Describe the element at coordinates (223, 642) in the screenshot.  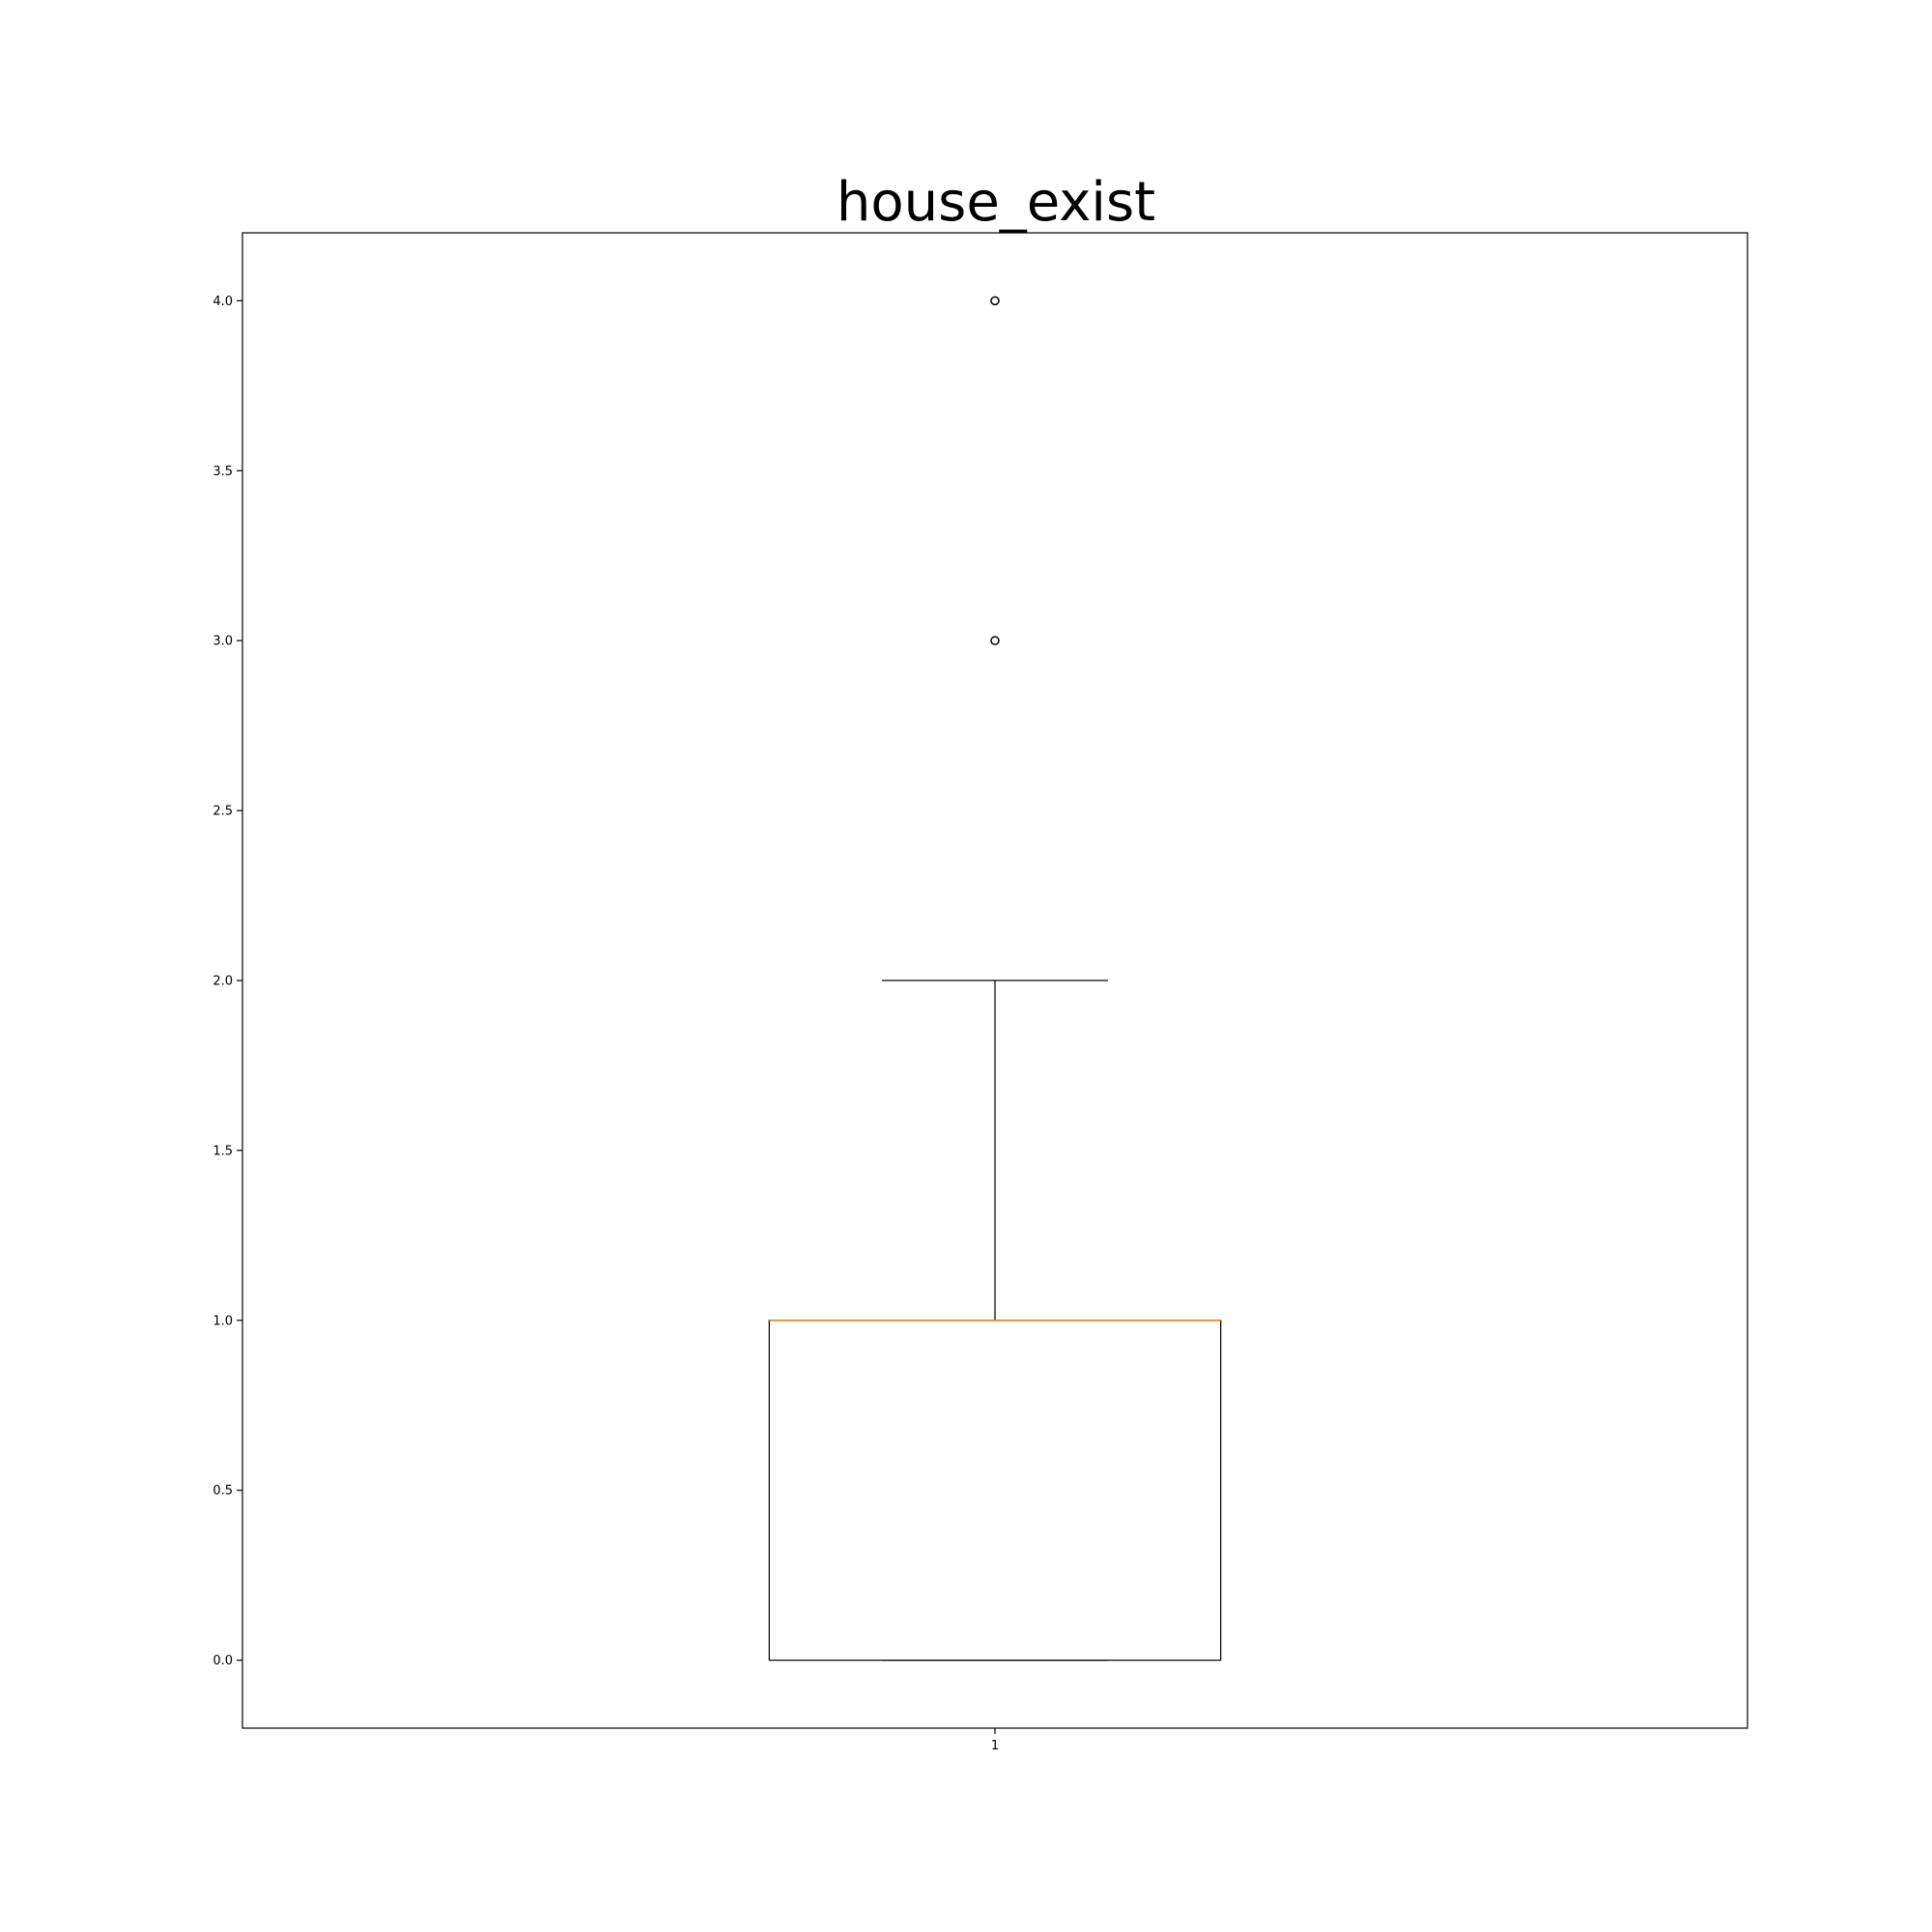
I see `y-tick-label: 3.0` at that location.